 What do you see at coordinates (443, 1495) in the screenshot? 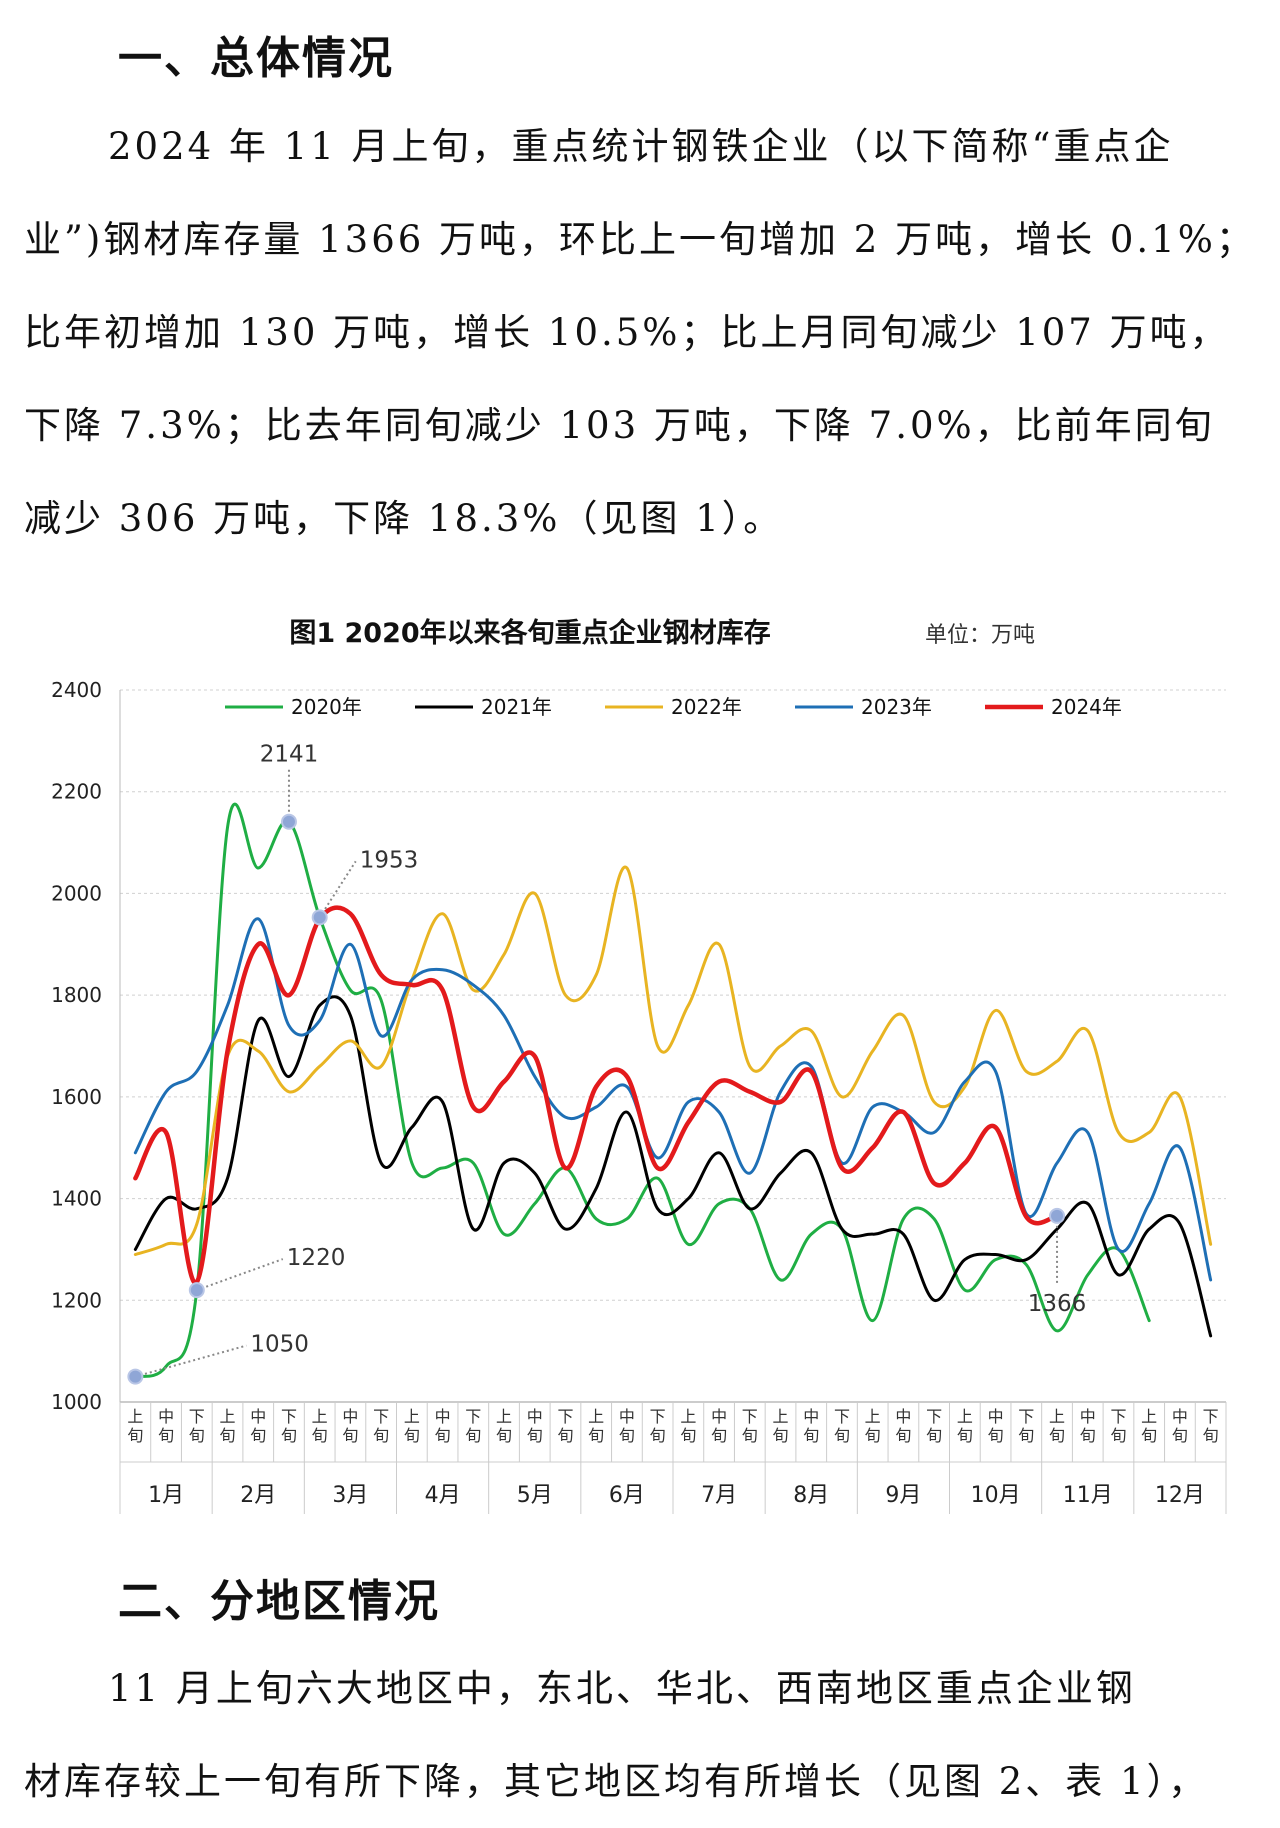
I see `month-label: 4月` at bounding box center [443, 1495].